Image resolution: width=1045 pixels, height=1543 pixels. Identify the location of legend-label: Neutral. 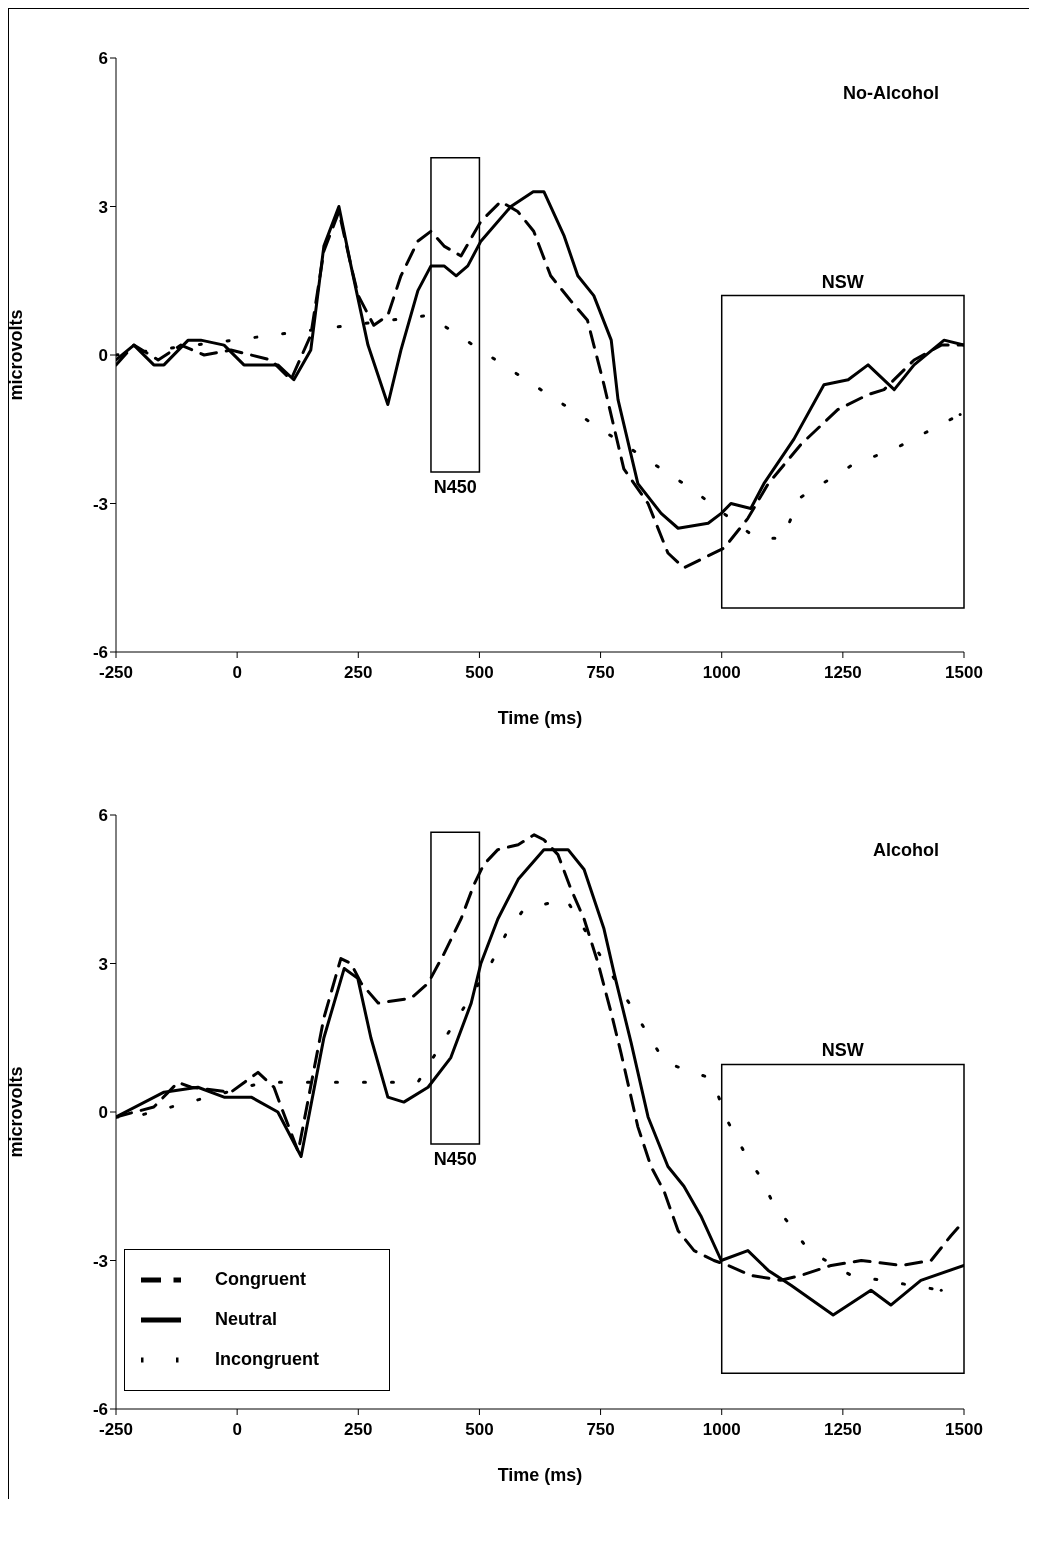
(246, 1318).